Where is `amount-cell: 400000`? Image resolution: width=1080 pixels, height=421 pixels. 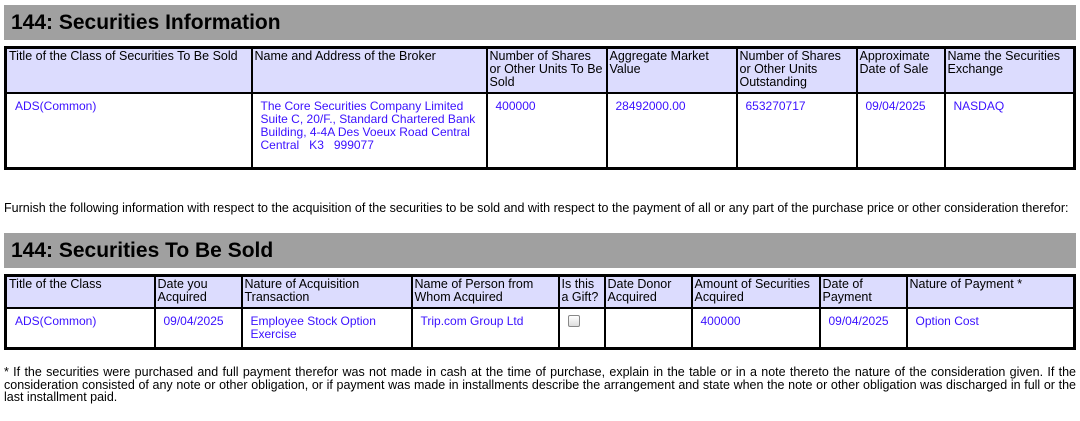
amount-cell: 400000 is located at coordinates (755, 327).